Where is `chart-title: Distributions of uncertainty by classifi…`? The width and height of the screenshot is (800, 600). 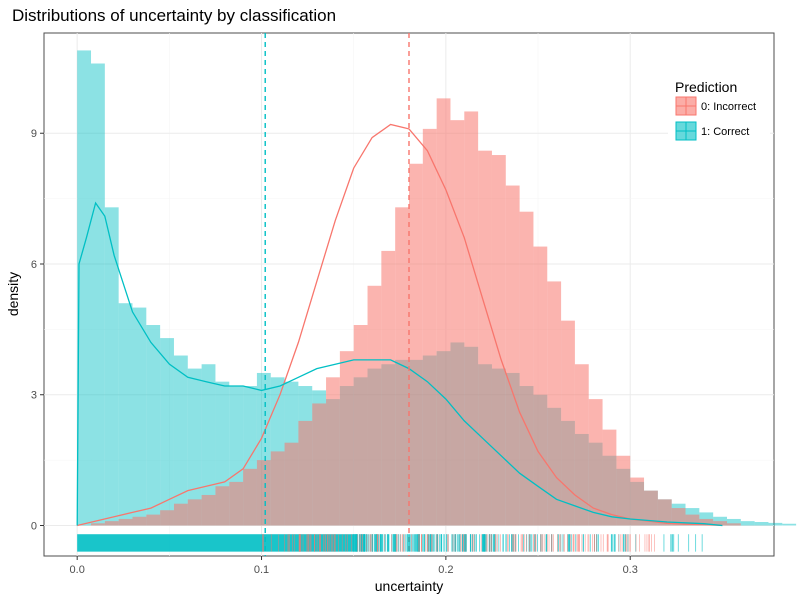
chart-title: Distributions of uncertainty by classifi… is located at coordinates (174, 15).